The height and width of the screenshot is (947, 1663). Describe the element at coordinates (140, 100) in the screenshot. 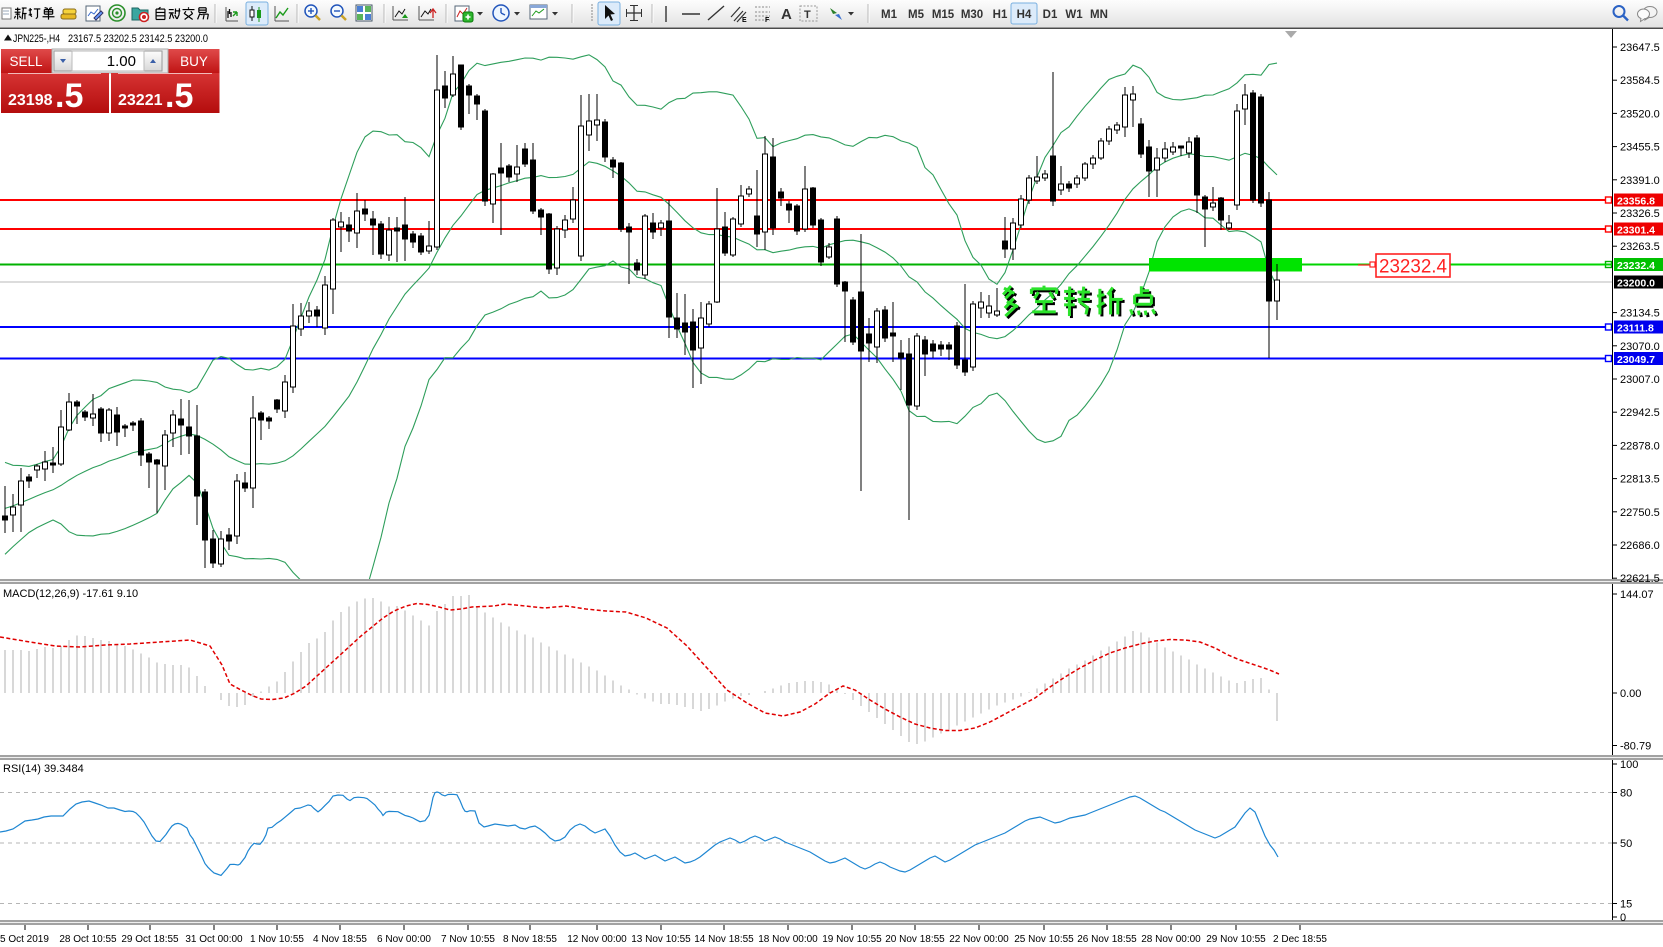

I see `svg-text: 23221` at that location.